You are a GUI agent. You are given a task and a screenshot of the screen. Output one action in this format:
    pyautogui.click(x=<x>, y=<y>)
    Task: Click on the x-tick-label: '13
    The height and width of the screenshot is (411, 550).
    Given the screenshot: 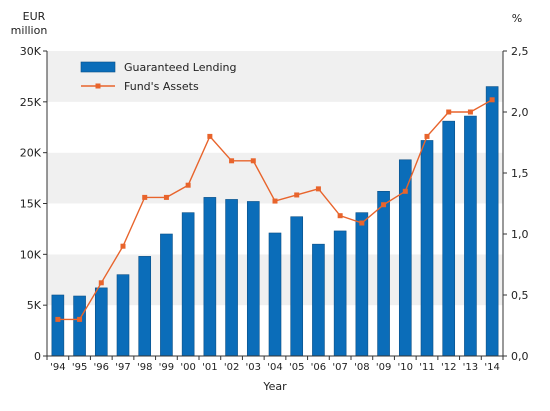 What is the action you would take?
    pyautogui.click(x=470, y=367)
    